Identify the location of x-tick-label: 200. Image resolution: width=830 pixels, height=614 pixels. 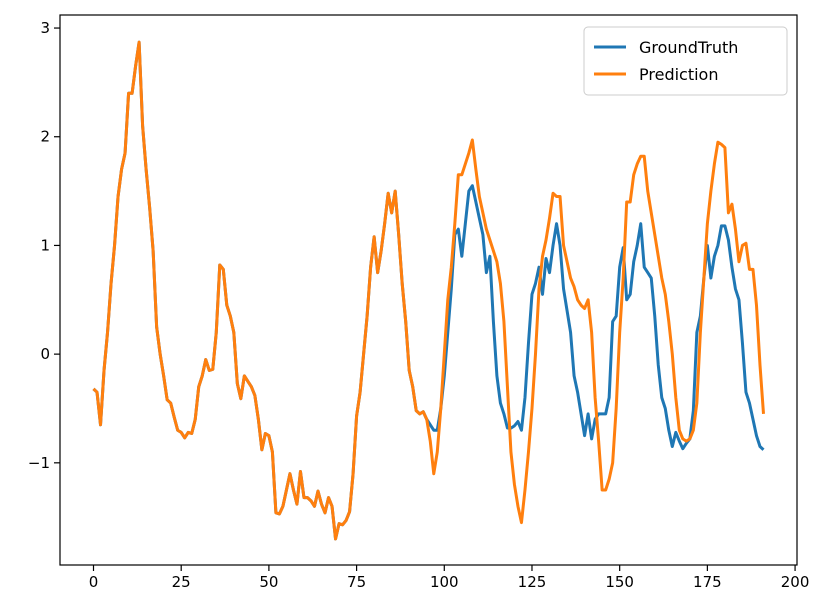
(795, 582).